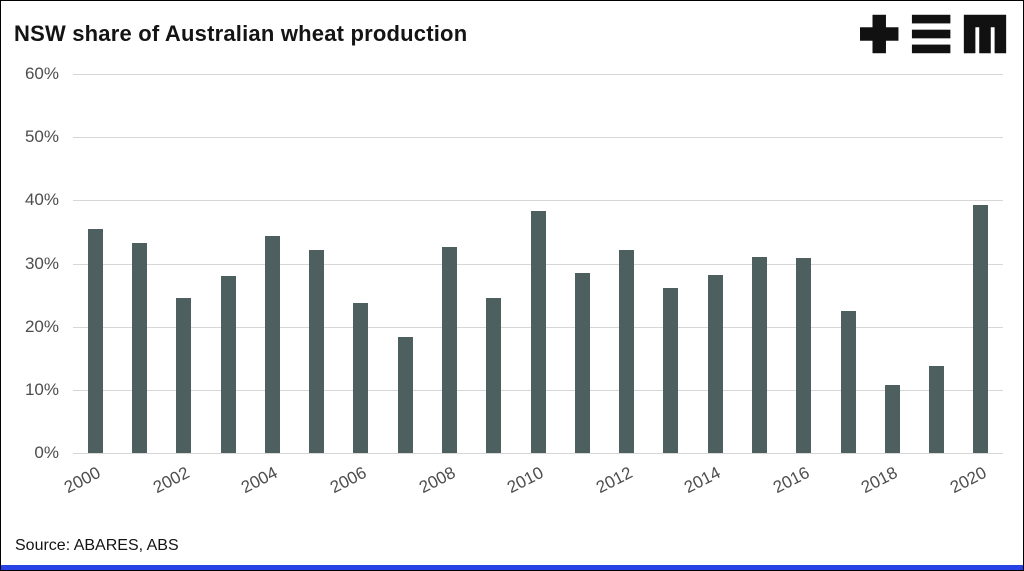 The width and height of the screenshot is (1024, 571). Describe the element at coordinates (259, 480) in the screenshot. I see `x-tick-label-2004: 2004` at that location.